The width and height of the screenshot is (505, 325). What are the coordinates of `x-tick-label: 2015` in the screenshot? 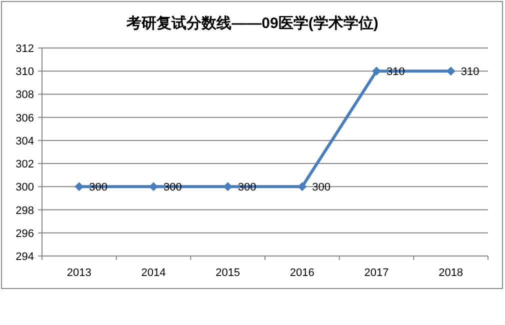 It's located at (228, 273).